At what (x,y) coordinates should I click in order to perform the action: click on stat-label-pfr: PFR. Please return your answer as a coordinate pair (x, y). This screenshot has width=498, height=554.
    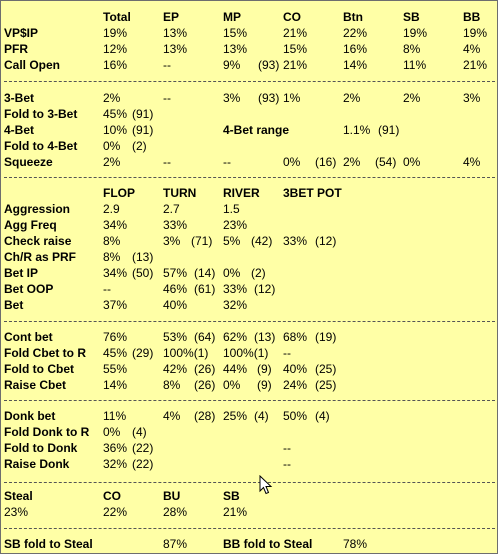
    Looking at the image, I should click on (16, 49).